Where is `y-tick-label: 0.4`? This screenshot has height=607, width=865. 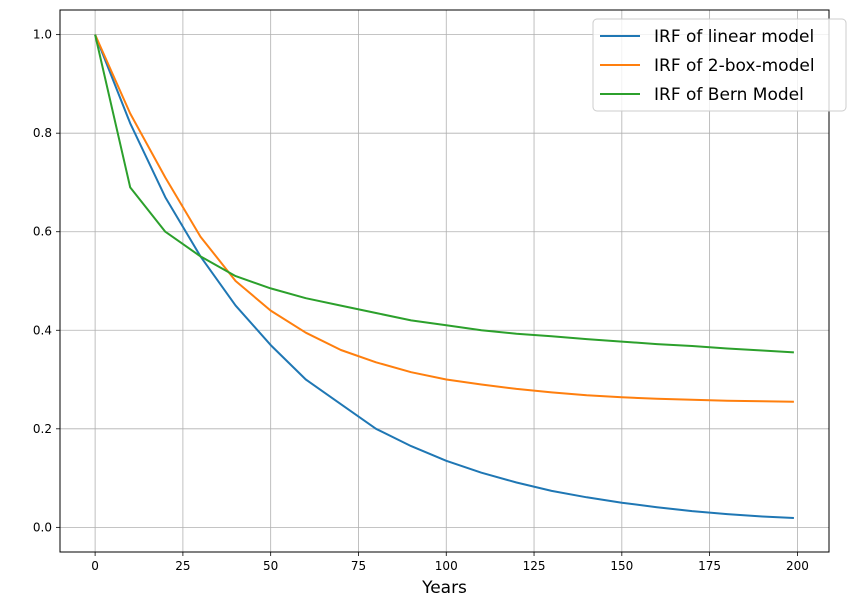
y-tick-label: 0.4 is located at coordinates (42, 330).